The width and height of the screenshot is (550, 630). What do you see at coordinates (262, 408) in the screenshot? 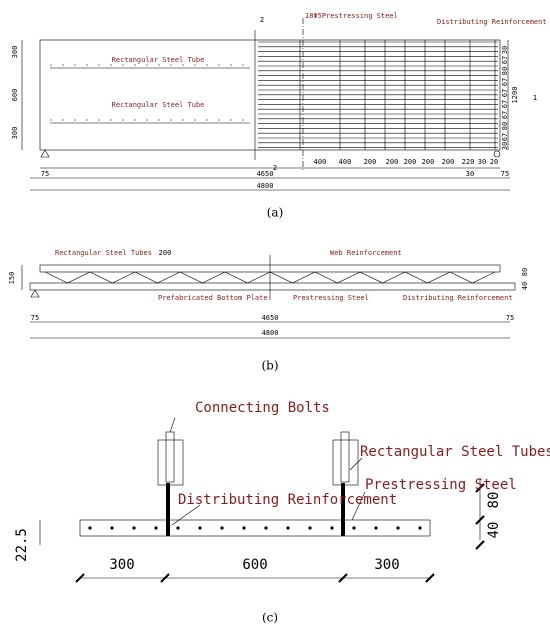
I see `label: Connecting Bolts` at bounding box center [262, 408].